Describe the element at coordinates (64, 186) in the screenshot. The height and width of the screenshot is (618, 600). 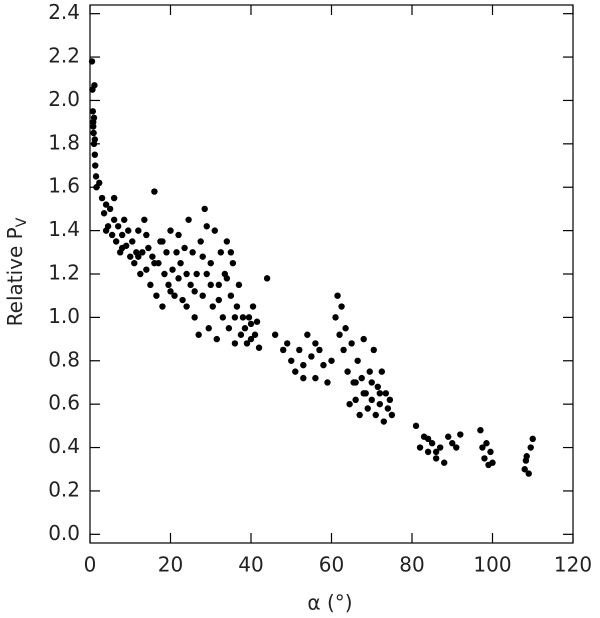
I see `y-tick-label: 1.6` at that location.